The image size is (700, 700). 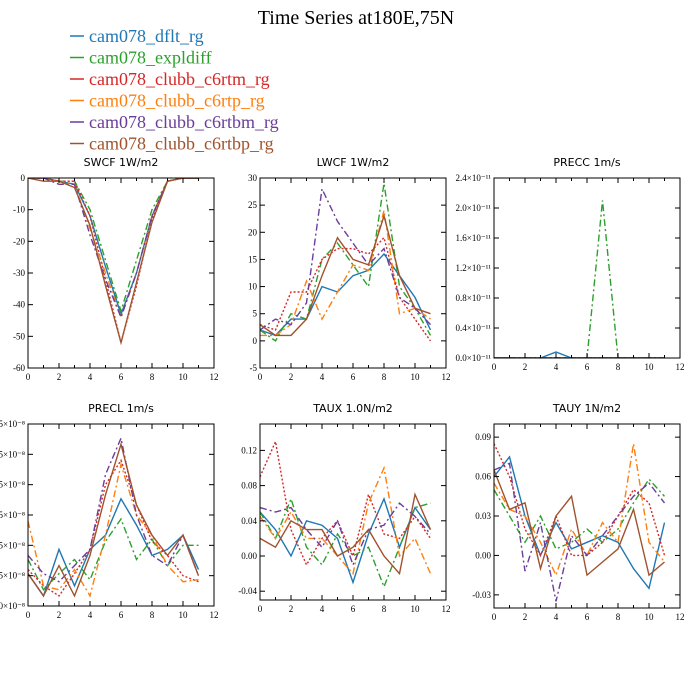 What do you see at coordinates (586, 408) in the screenshot?
I see `panel-title: TAUY 1N/m2` at bounding box center [586, 408].